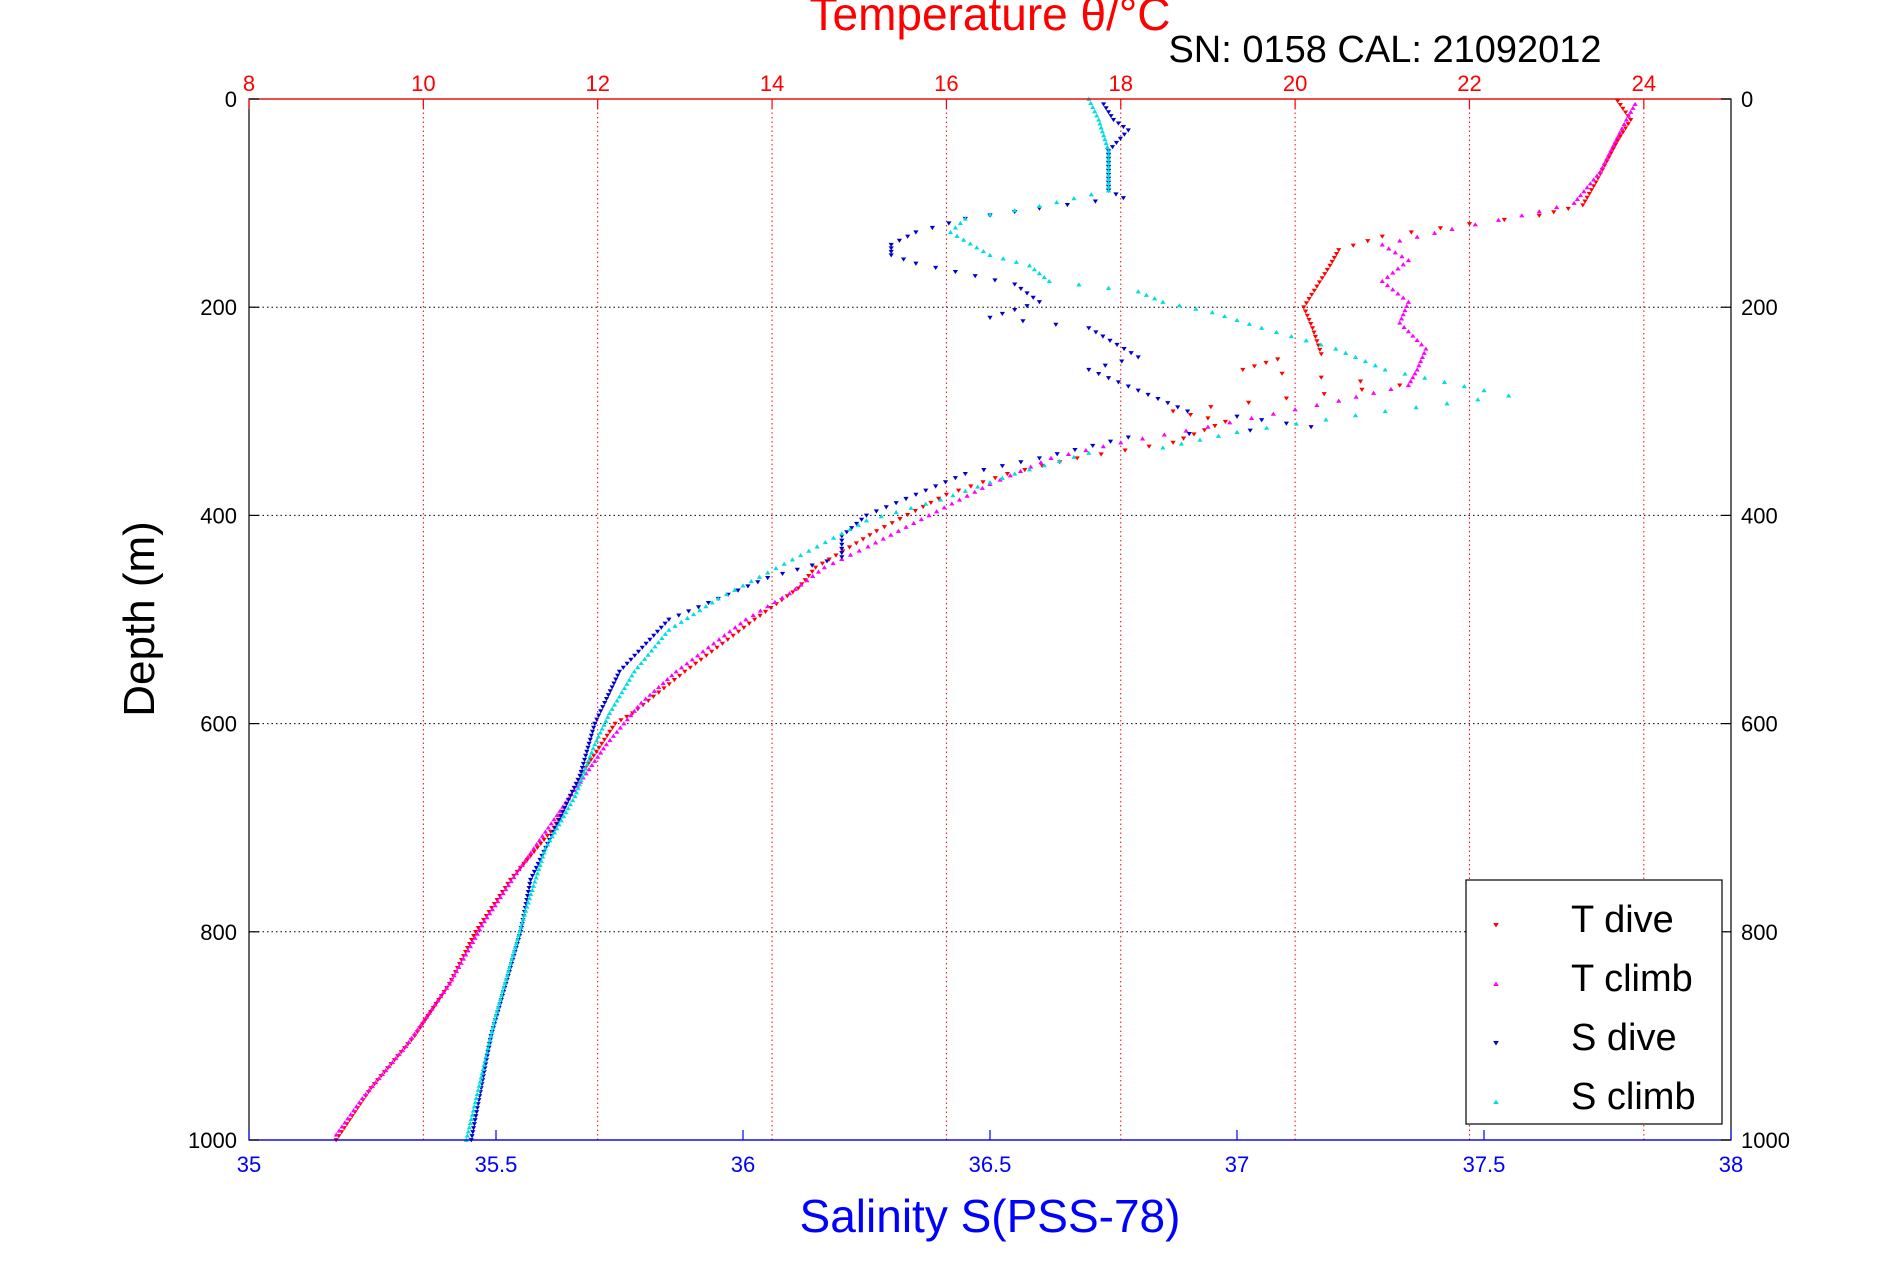 The height and width of the screenshot is (1262, 1891). Describe the element at coordinates (1594, 1002) in the screenshot. I see `legend: T dive T climb S dive S climb` at that location.